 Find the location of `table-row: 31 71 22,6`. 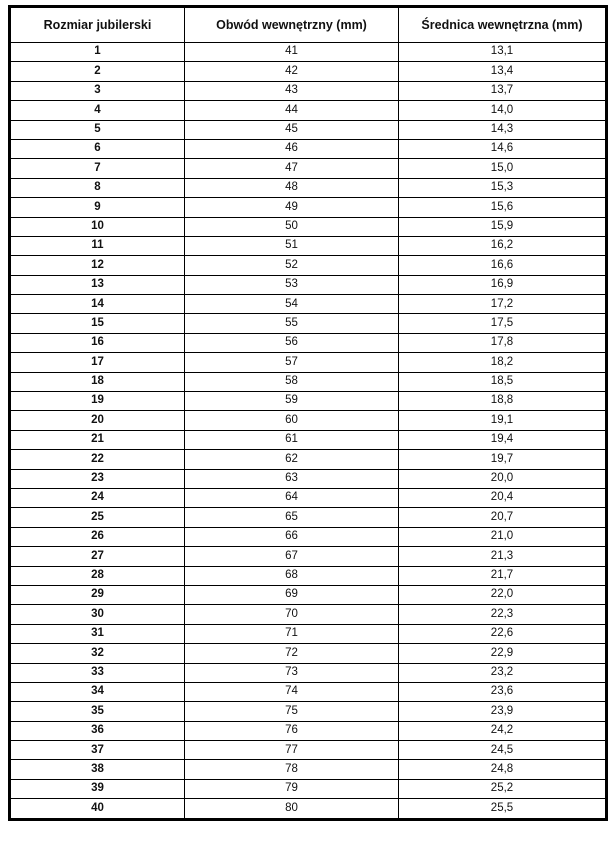

table-row: 31 71 22,6 is located at coordinates (308, 634).